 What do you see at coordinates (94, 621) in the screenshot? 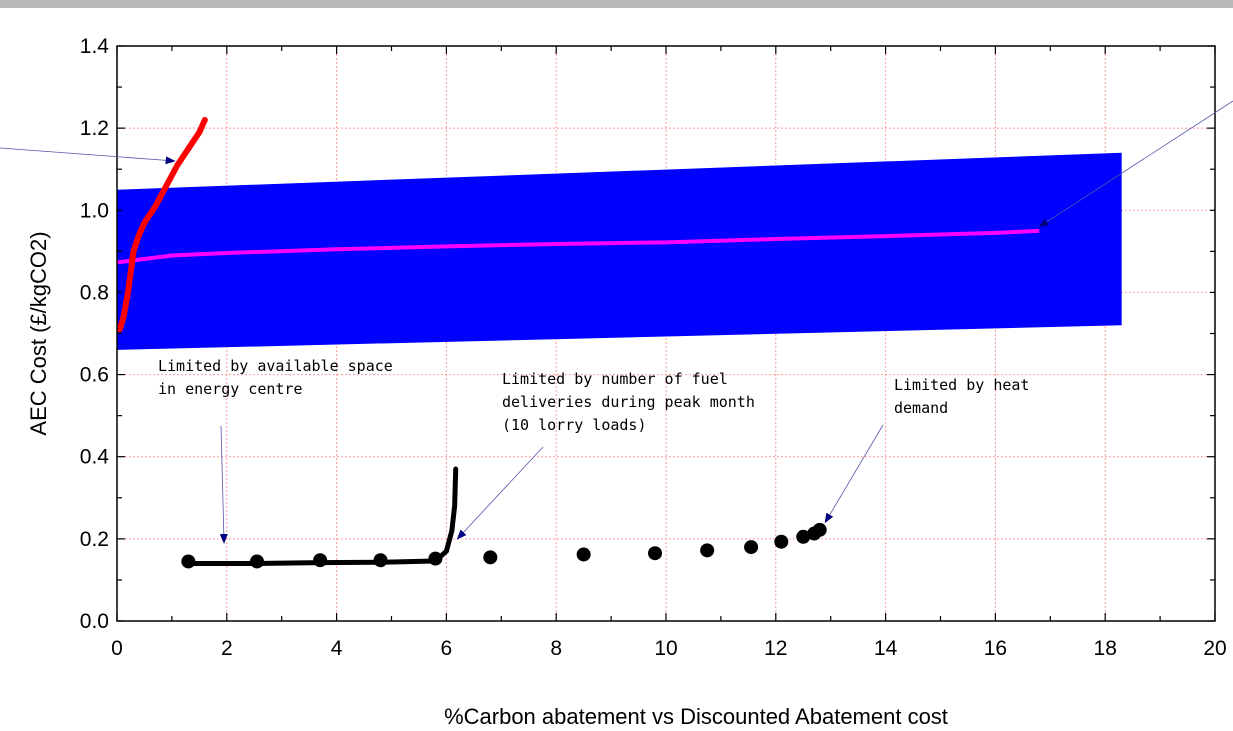
I see `y-tick-label: 0.0` at bounding box center [94, 621].